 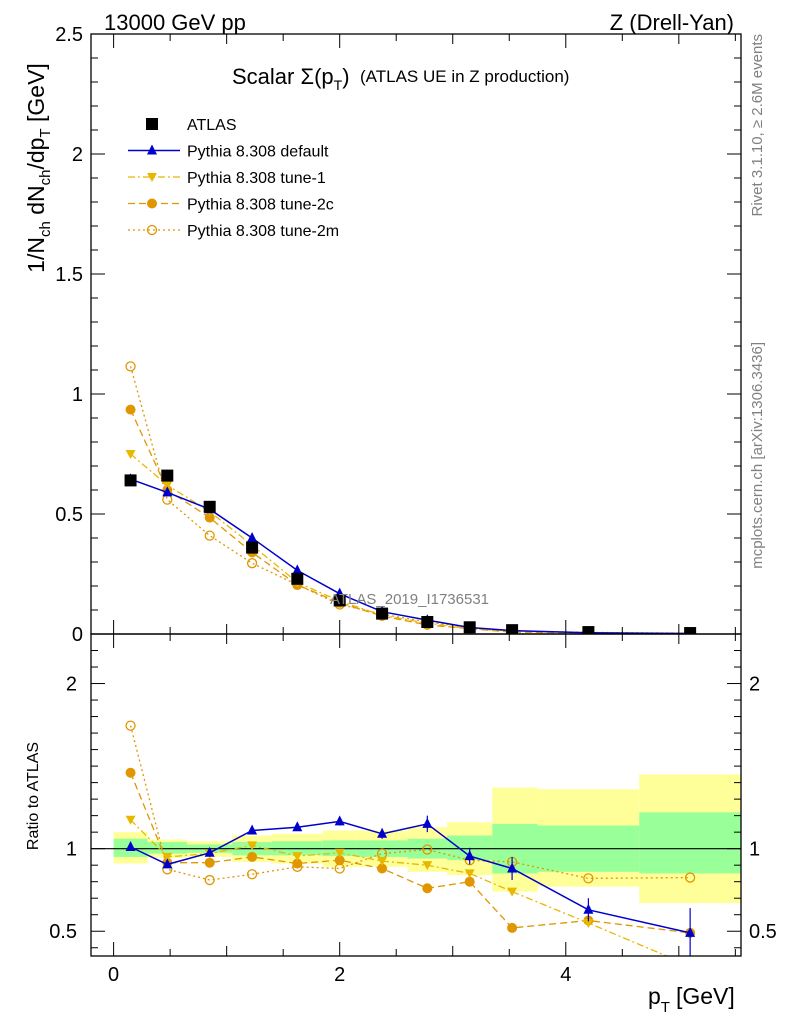 I want to click on ratio-series-default, so click(x=410, y=885).